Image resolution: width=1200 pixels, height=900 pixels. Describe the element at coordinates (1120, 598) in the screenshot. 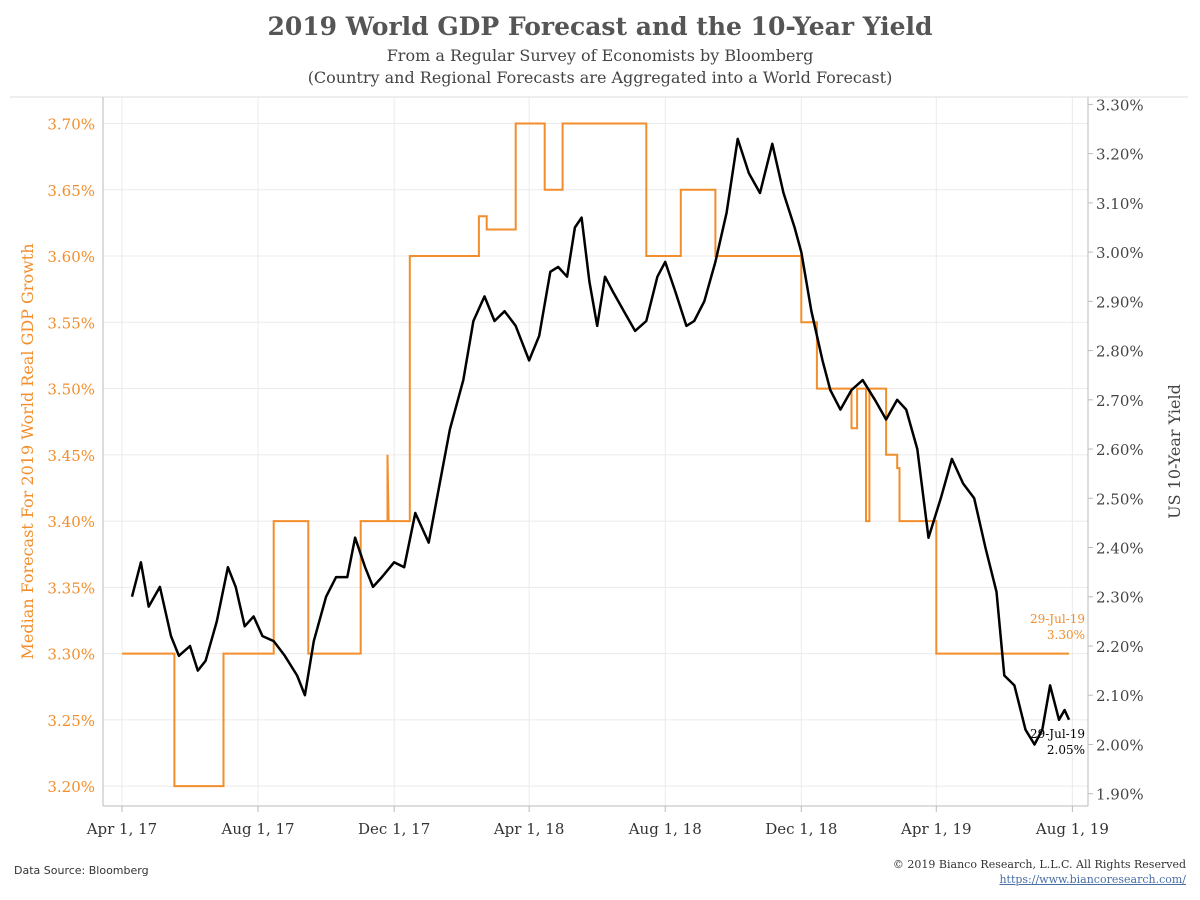

I see `y-right-tick-label: 2.30%` at that location.